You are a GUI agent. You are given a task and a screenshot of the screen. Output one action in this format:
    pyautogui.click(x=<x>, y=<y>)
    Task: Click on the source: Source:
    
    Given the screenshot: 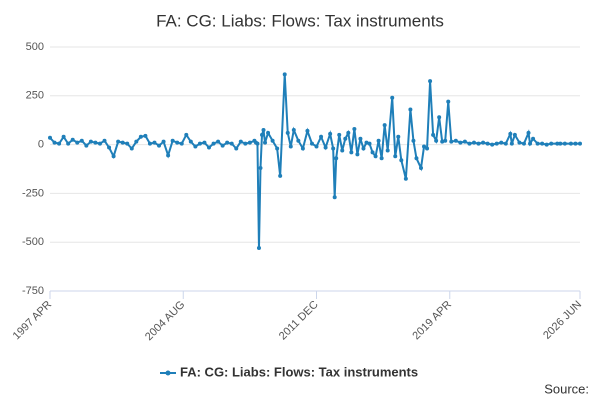 What is the action you would take?
    pyautogui.click(x=566, y=388)
    